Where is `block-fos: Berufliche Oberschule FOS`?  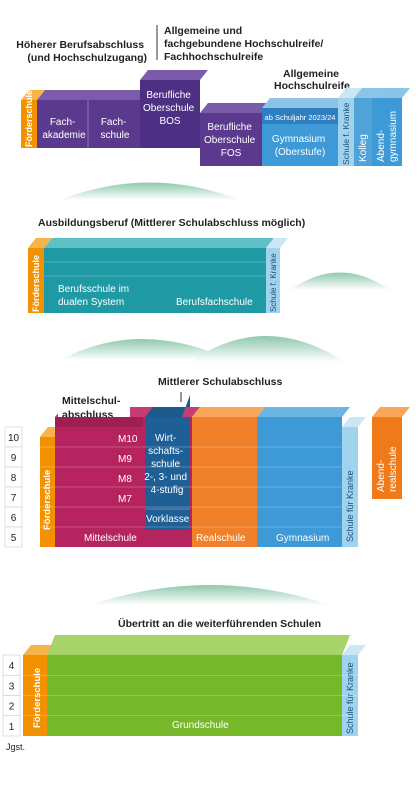 block-fos: Berufliche Oberschule FOS is located at coordinates (235, 134).